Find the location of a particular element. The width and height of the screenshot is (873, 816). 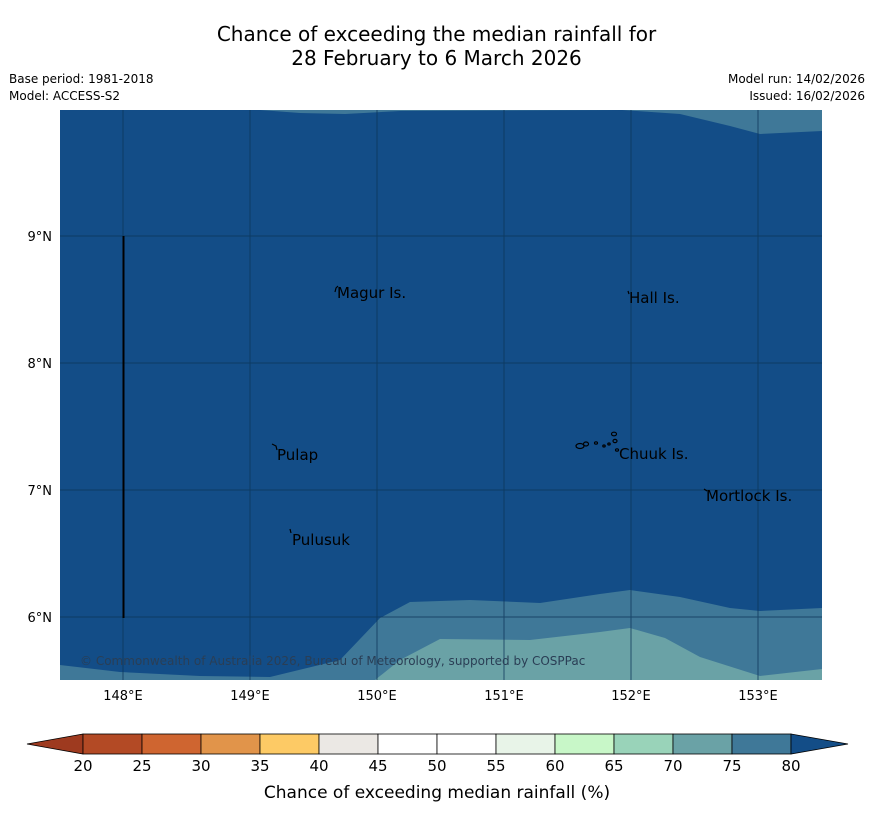

colorbar-tick-label: 25 is located at coordinates (141, 766).